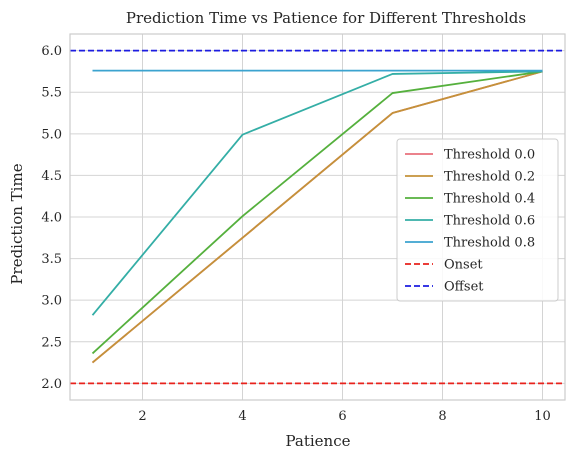  I want to click on y-tick-label: 3.5, so click(51, 259).